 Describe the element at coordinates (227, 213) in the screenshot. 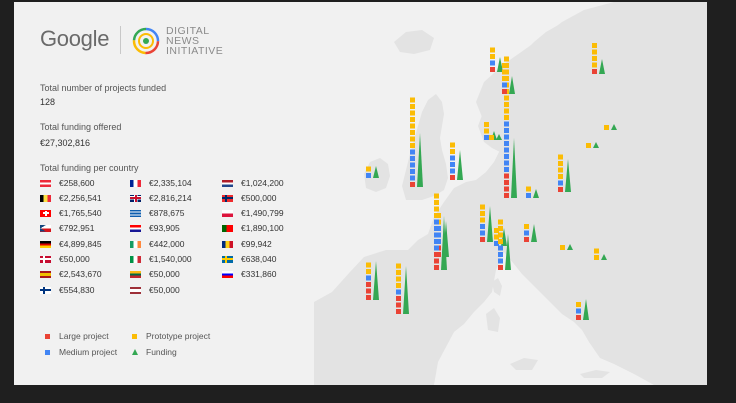

I see `poland-flag` at that location.